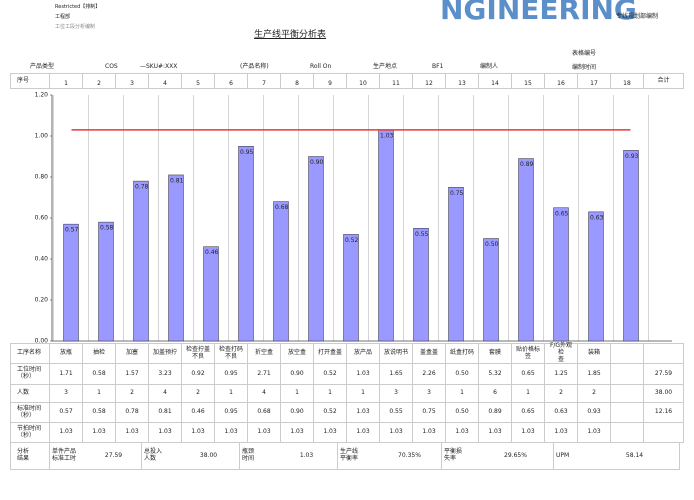  I want to click on row-total: 27.59, so click(664, 374).